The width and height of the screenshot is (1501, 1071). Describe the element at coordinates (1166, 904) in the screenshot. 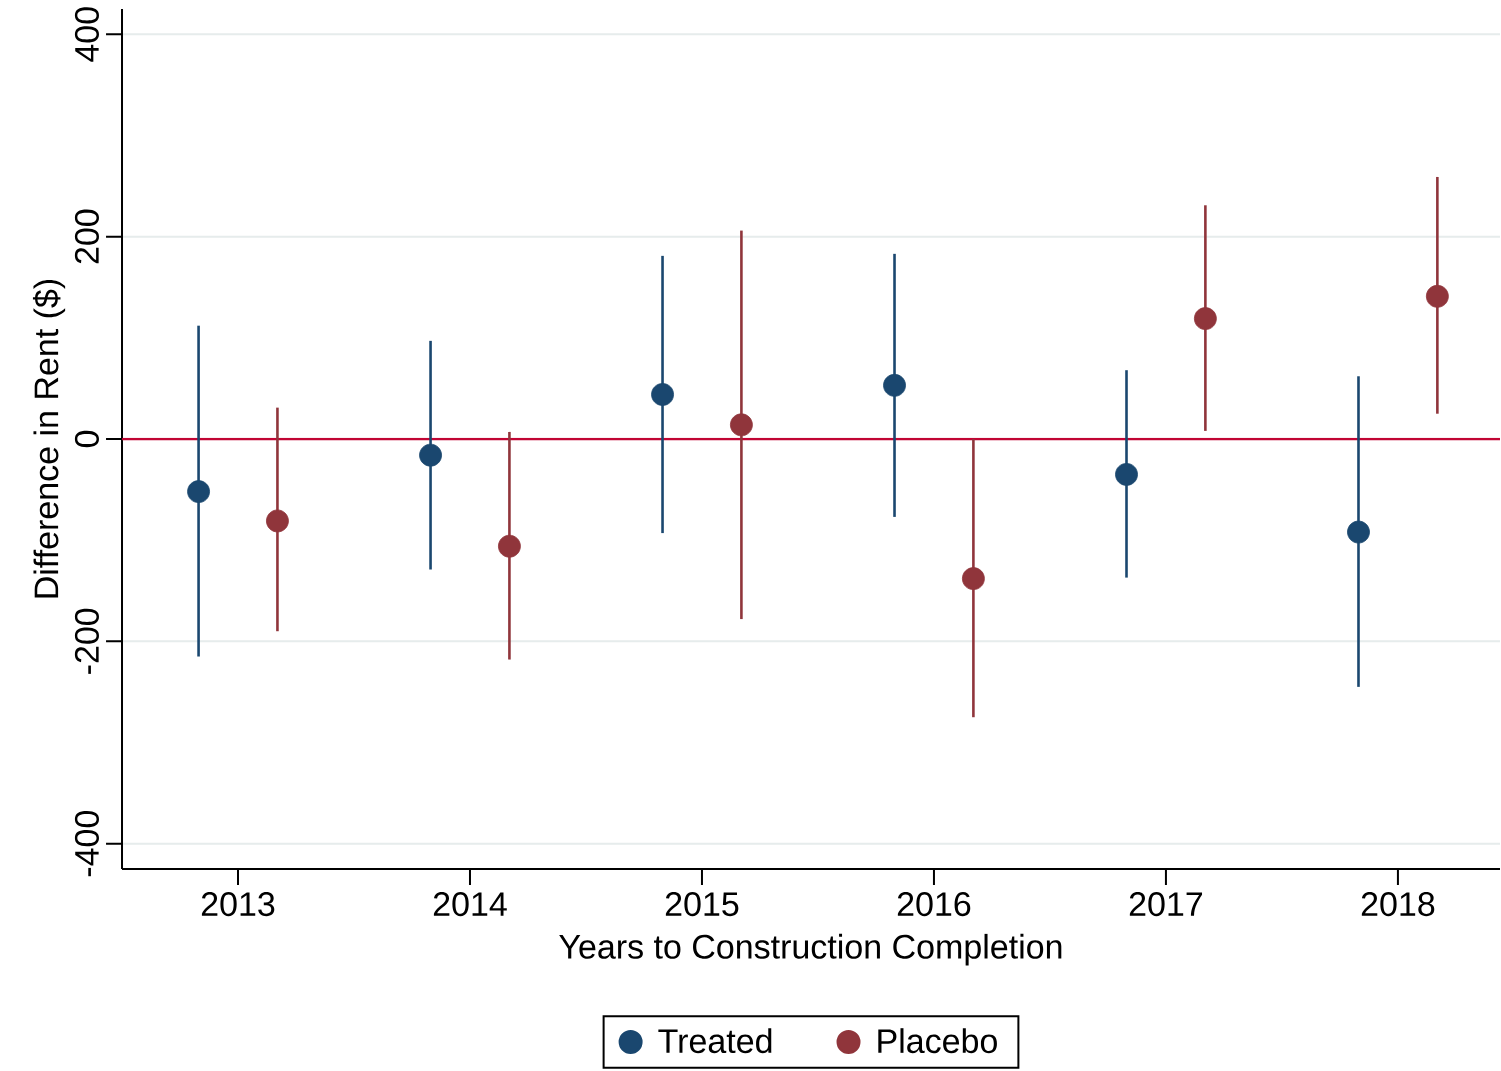

I see `x-tick-label: 2017` at that location.